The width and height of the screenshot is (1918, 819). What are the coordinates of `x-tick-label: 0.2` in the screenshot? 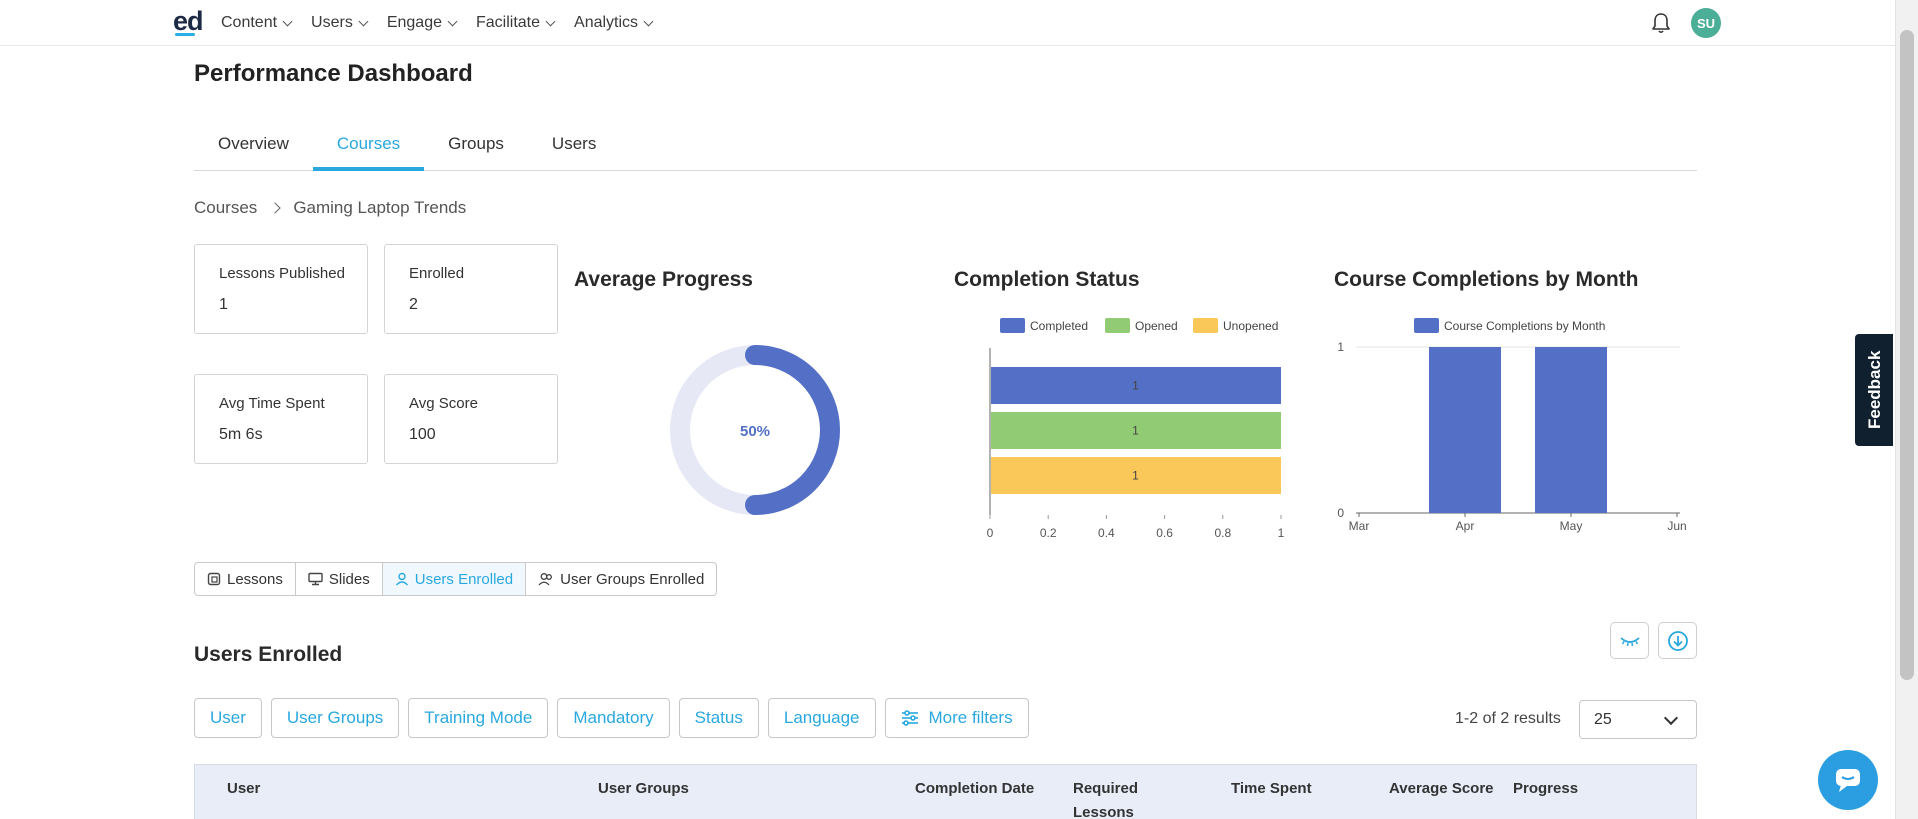 It's located at (1048, 533).